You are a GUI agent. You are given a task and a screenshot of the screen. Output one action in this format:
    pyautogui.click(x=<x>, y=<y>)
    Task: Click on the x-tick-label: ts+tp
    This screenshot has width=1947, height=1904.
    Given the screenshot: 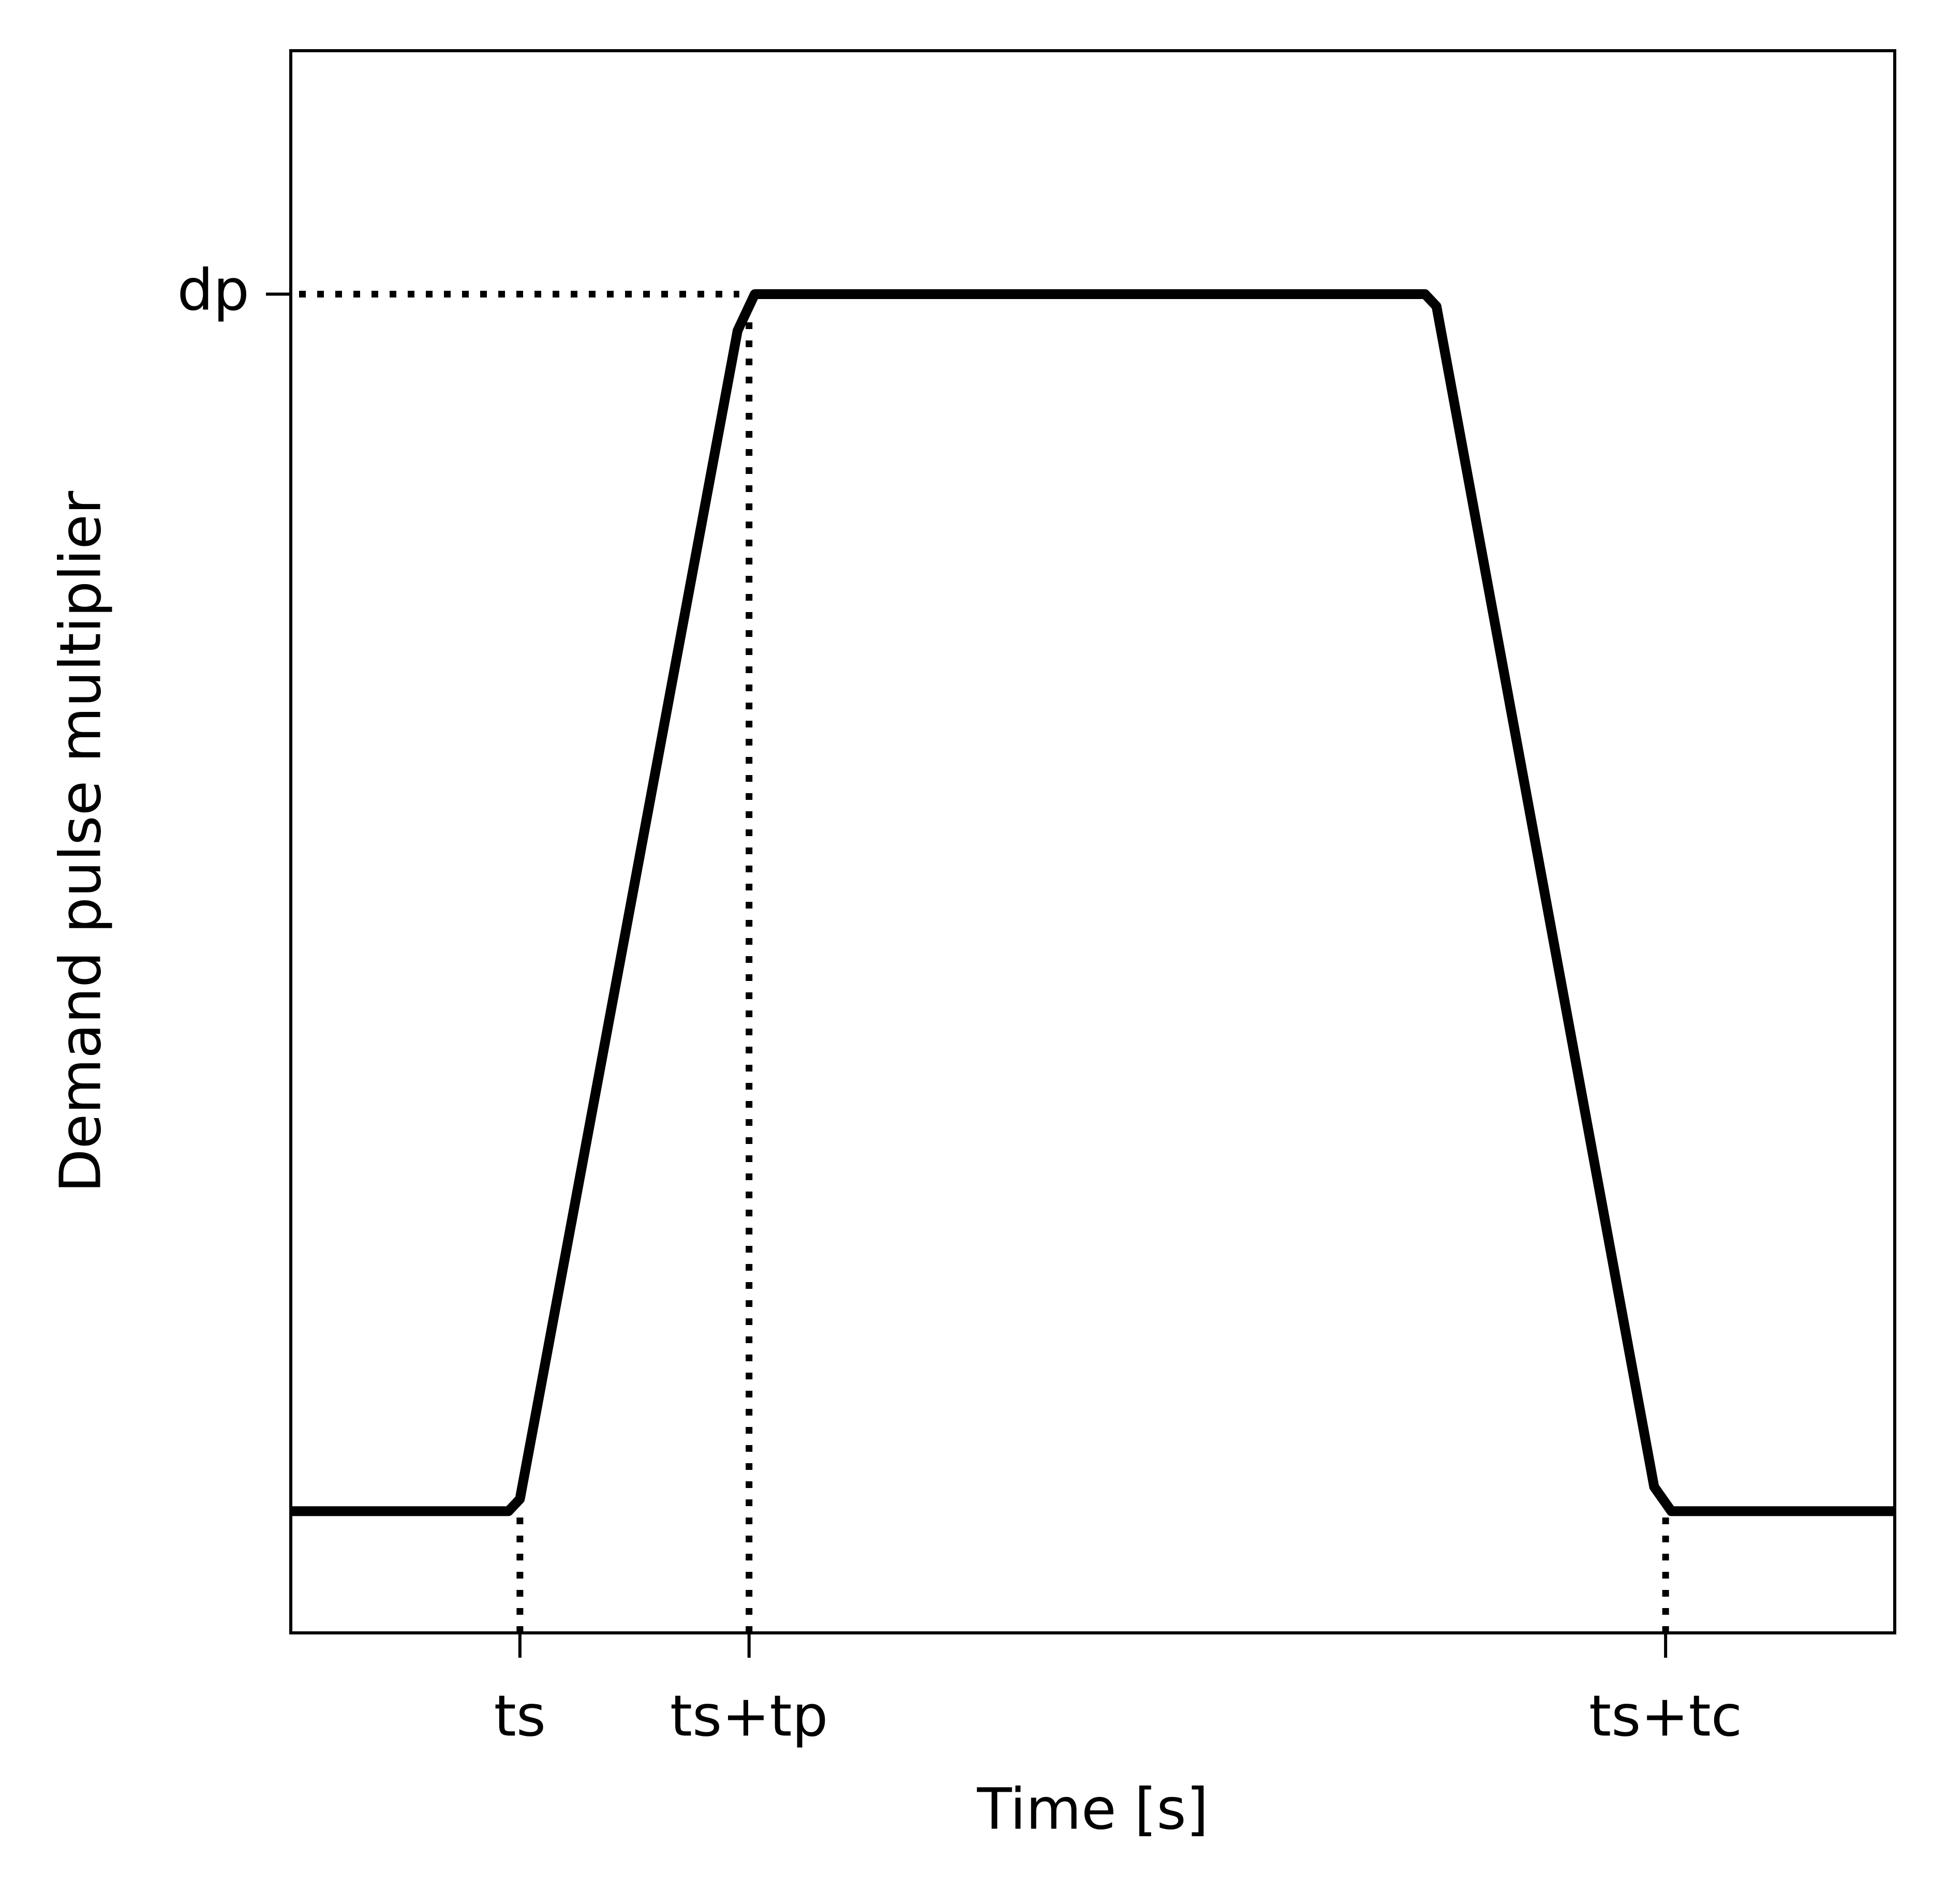 What is the action you would take?
    pyautogui.click(x=749, y=1716)
    